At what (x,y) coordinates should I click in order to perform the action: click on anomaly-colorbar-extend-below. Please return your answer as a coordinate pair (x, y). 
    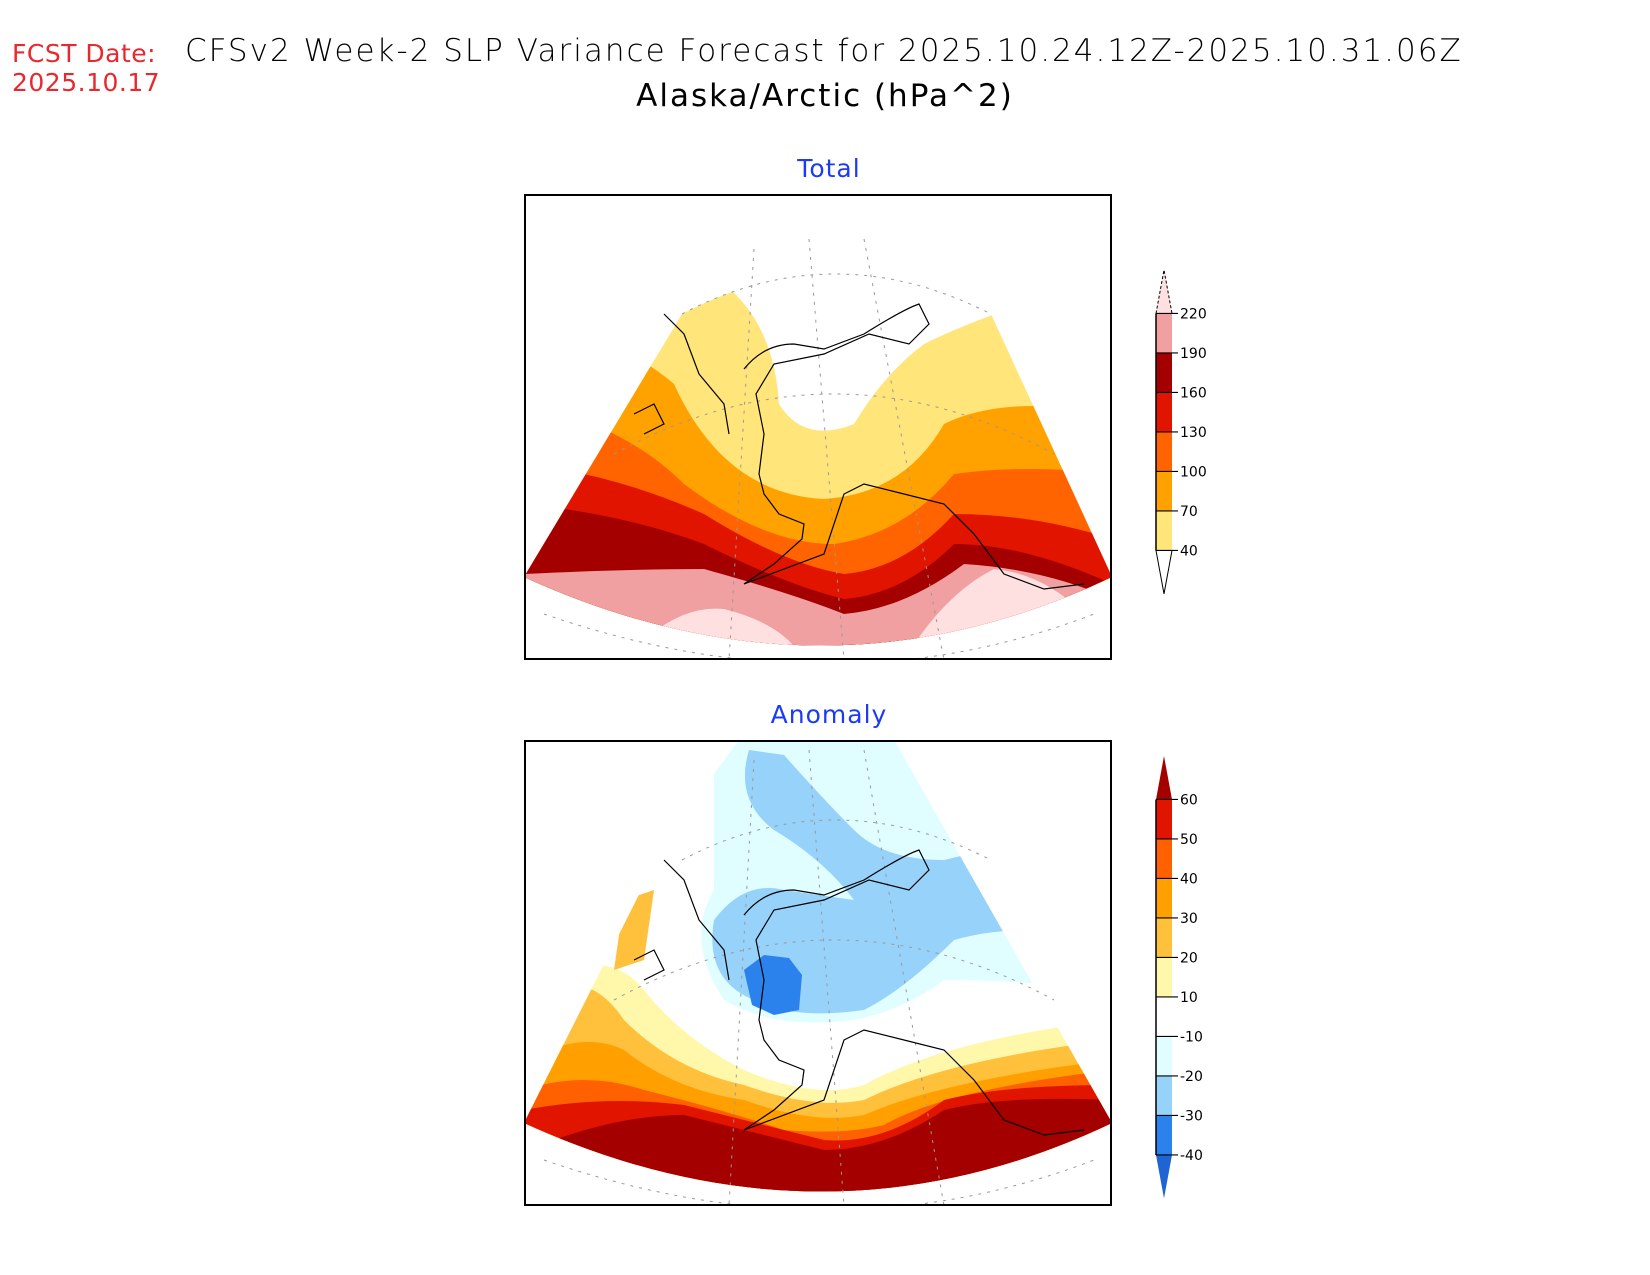
    Looking at the image, I should click on (1164, 1176).